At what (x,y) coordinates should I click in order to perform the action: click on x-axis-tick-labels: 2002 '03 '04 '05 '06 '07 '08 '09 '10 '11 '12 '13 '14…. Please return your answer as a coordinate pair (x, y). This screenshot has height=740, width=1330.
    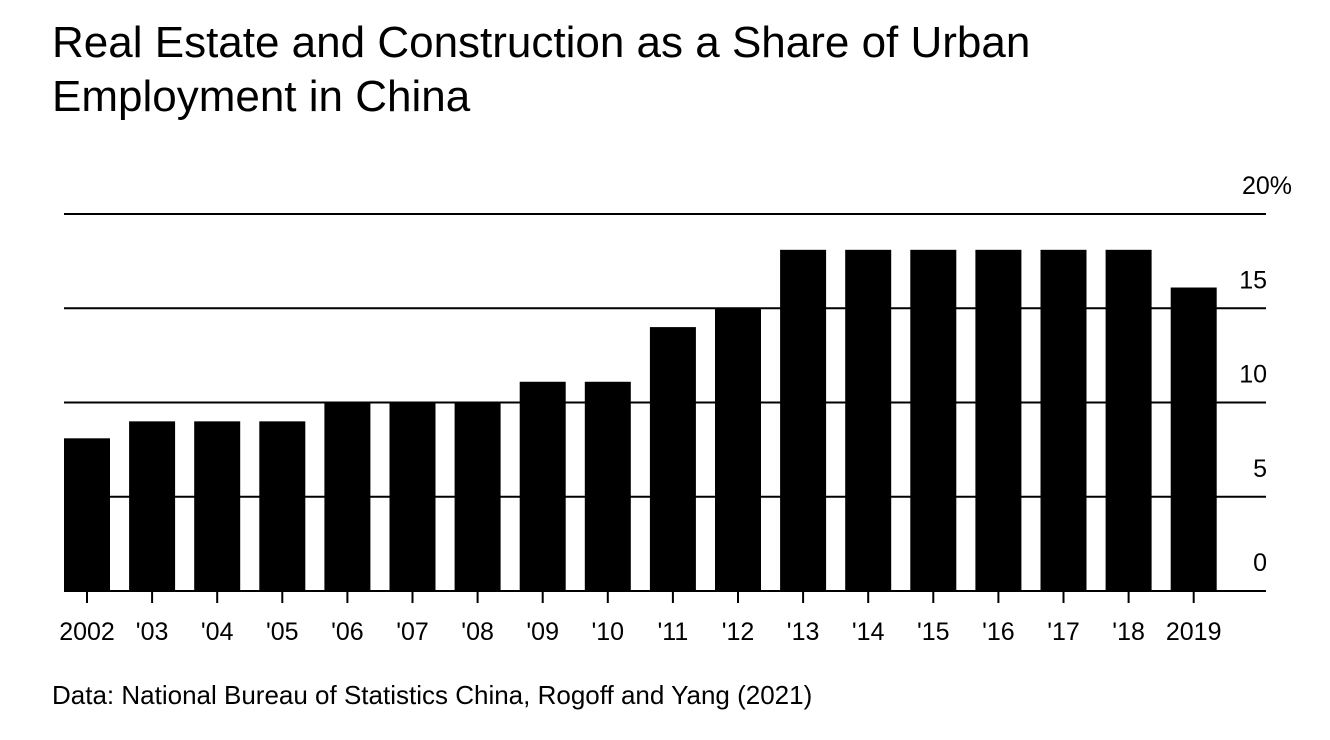
    Looking at the image, I should click on (640, 632).